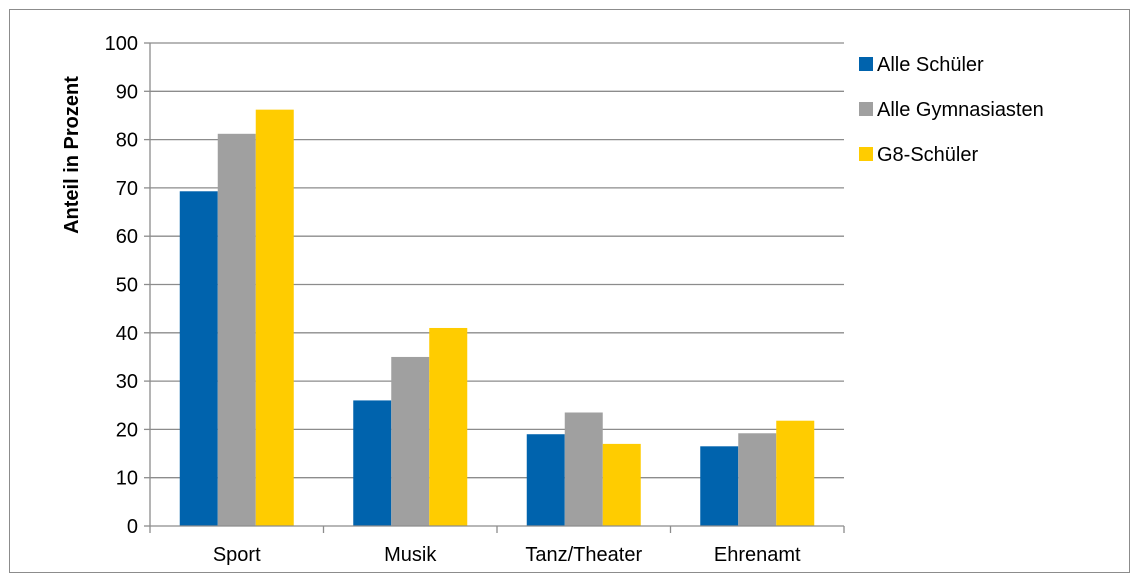  Describe the element at coordinates (719, 486) in the screenshot. I see `bar-alle-sch-ler-ehrenamt` at that location.